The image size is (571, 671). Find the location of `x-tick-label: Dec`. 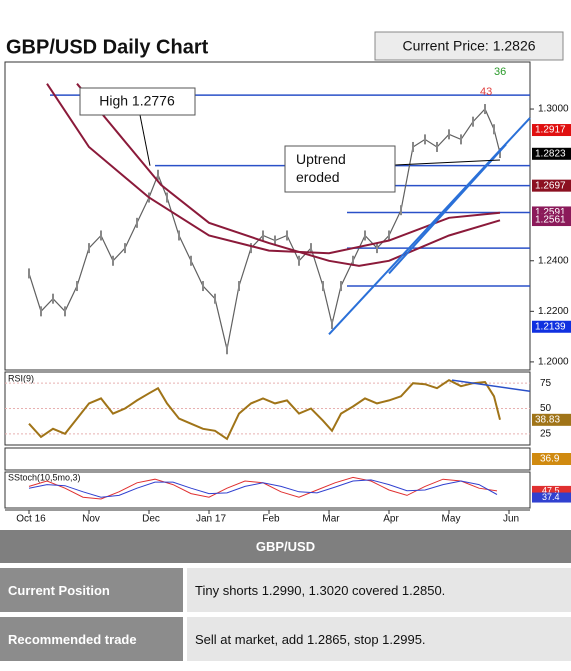

x-tick-label: Dec is located at coordinates (151, 519).